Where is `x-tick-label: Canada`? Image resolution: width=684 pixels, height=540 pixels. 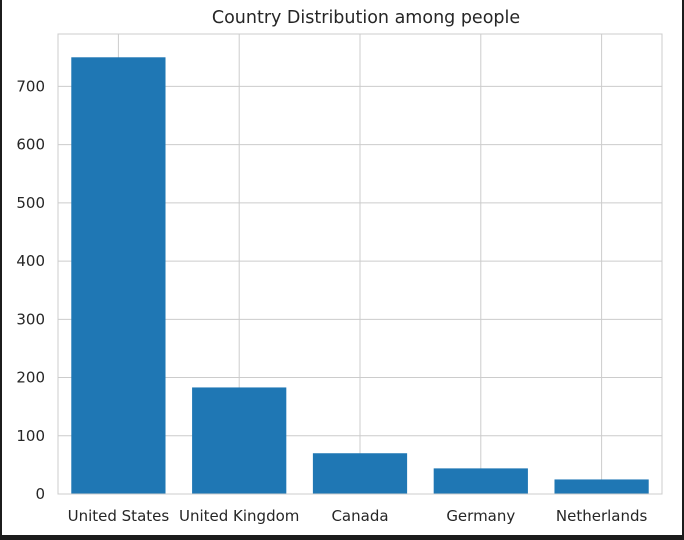 x-tick-label: Canada is located at coordinates (359, 516).